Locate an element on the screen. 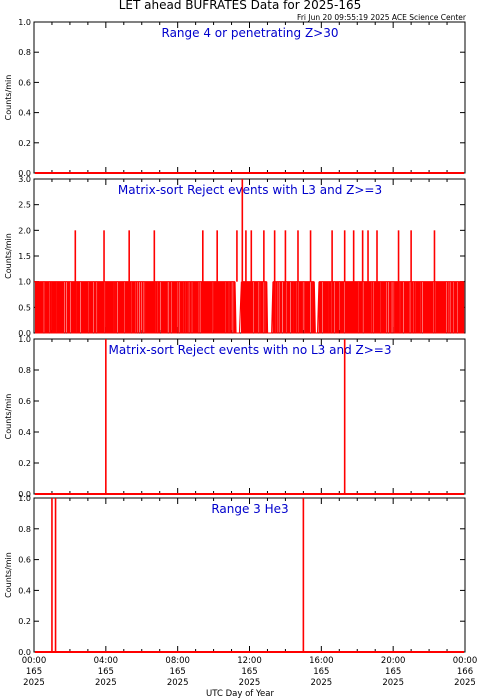 This screenshot has width=479, height=700. figure-title: LET ahead BUFRATES Data for 2025-165 is located at coordinates (240, 6).